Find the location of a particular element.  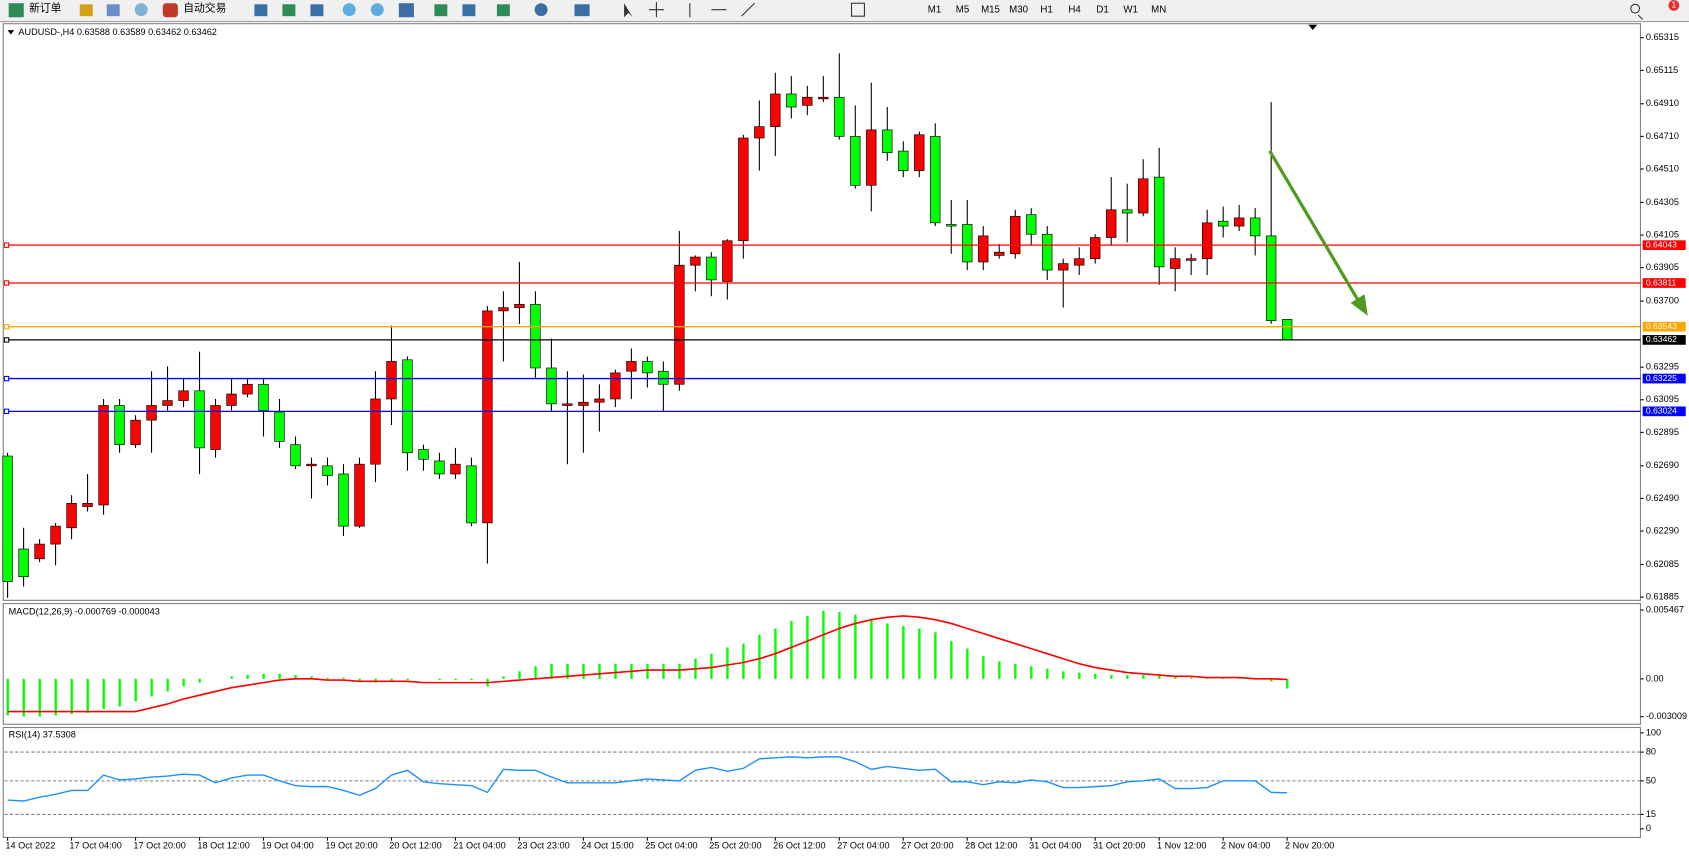

price-level-marker is located at coordinates (6, 283).